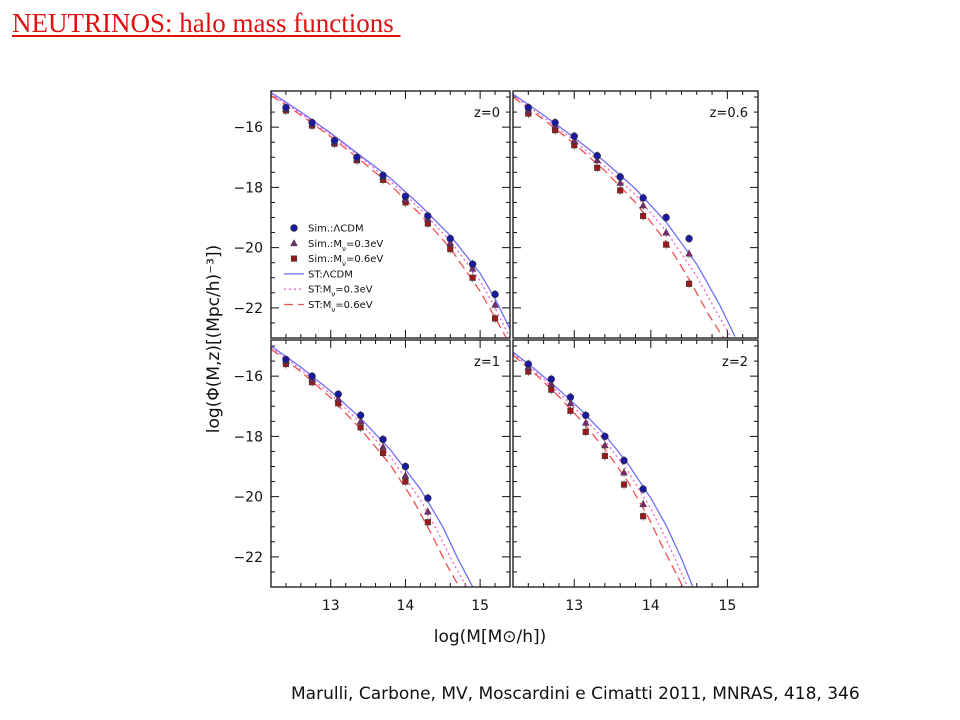  I want to click on legend-item: Sim.:Mν=0.6eV, so click(336, 261).